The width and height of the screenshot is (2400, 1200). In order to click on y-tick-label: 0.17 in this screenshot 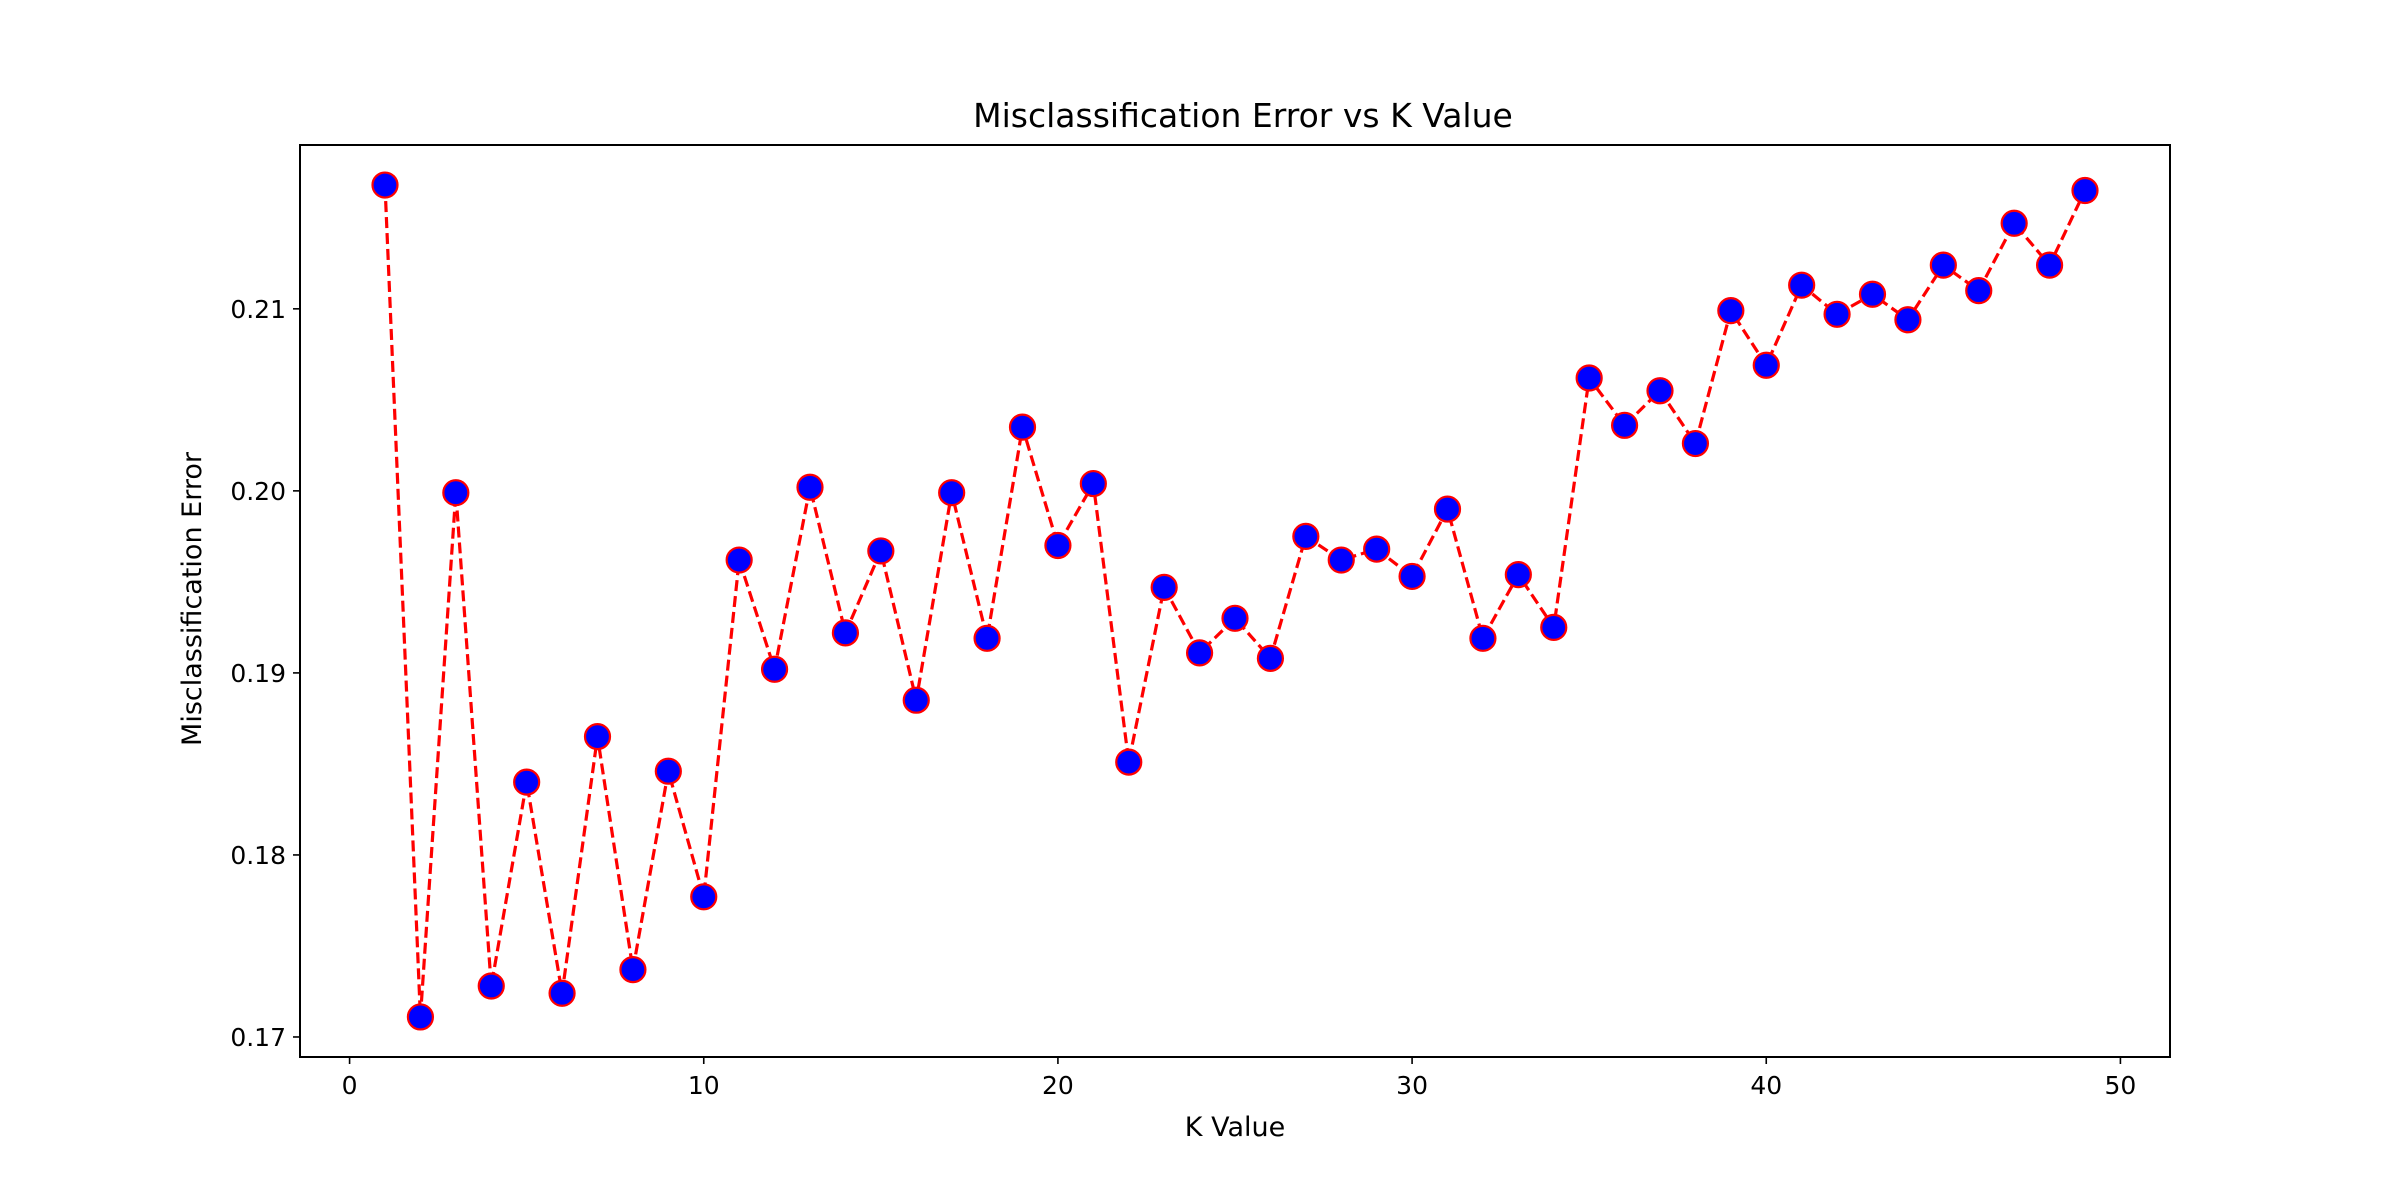, I will do `click(258, 1037)`.